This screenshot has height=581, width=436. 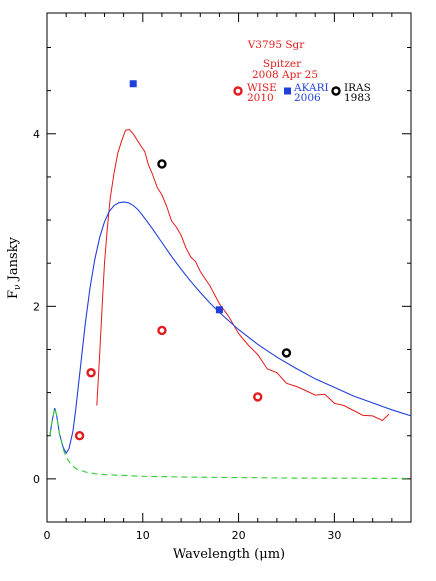 I want to click on legend-akari-label-1: AKARI, so click(x=311, y=88).